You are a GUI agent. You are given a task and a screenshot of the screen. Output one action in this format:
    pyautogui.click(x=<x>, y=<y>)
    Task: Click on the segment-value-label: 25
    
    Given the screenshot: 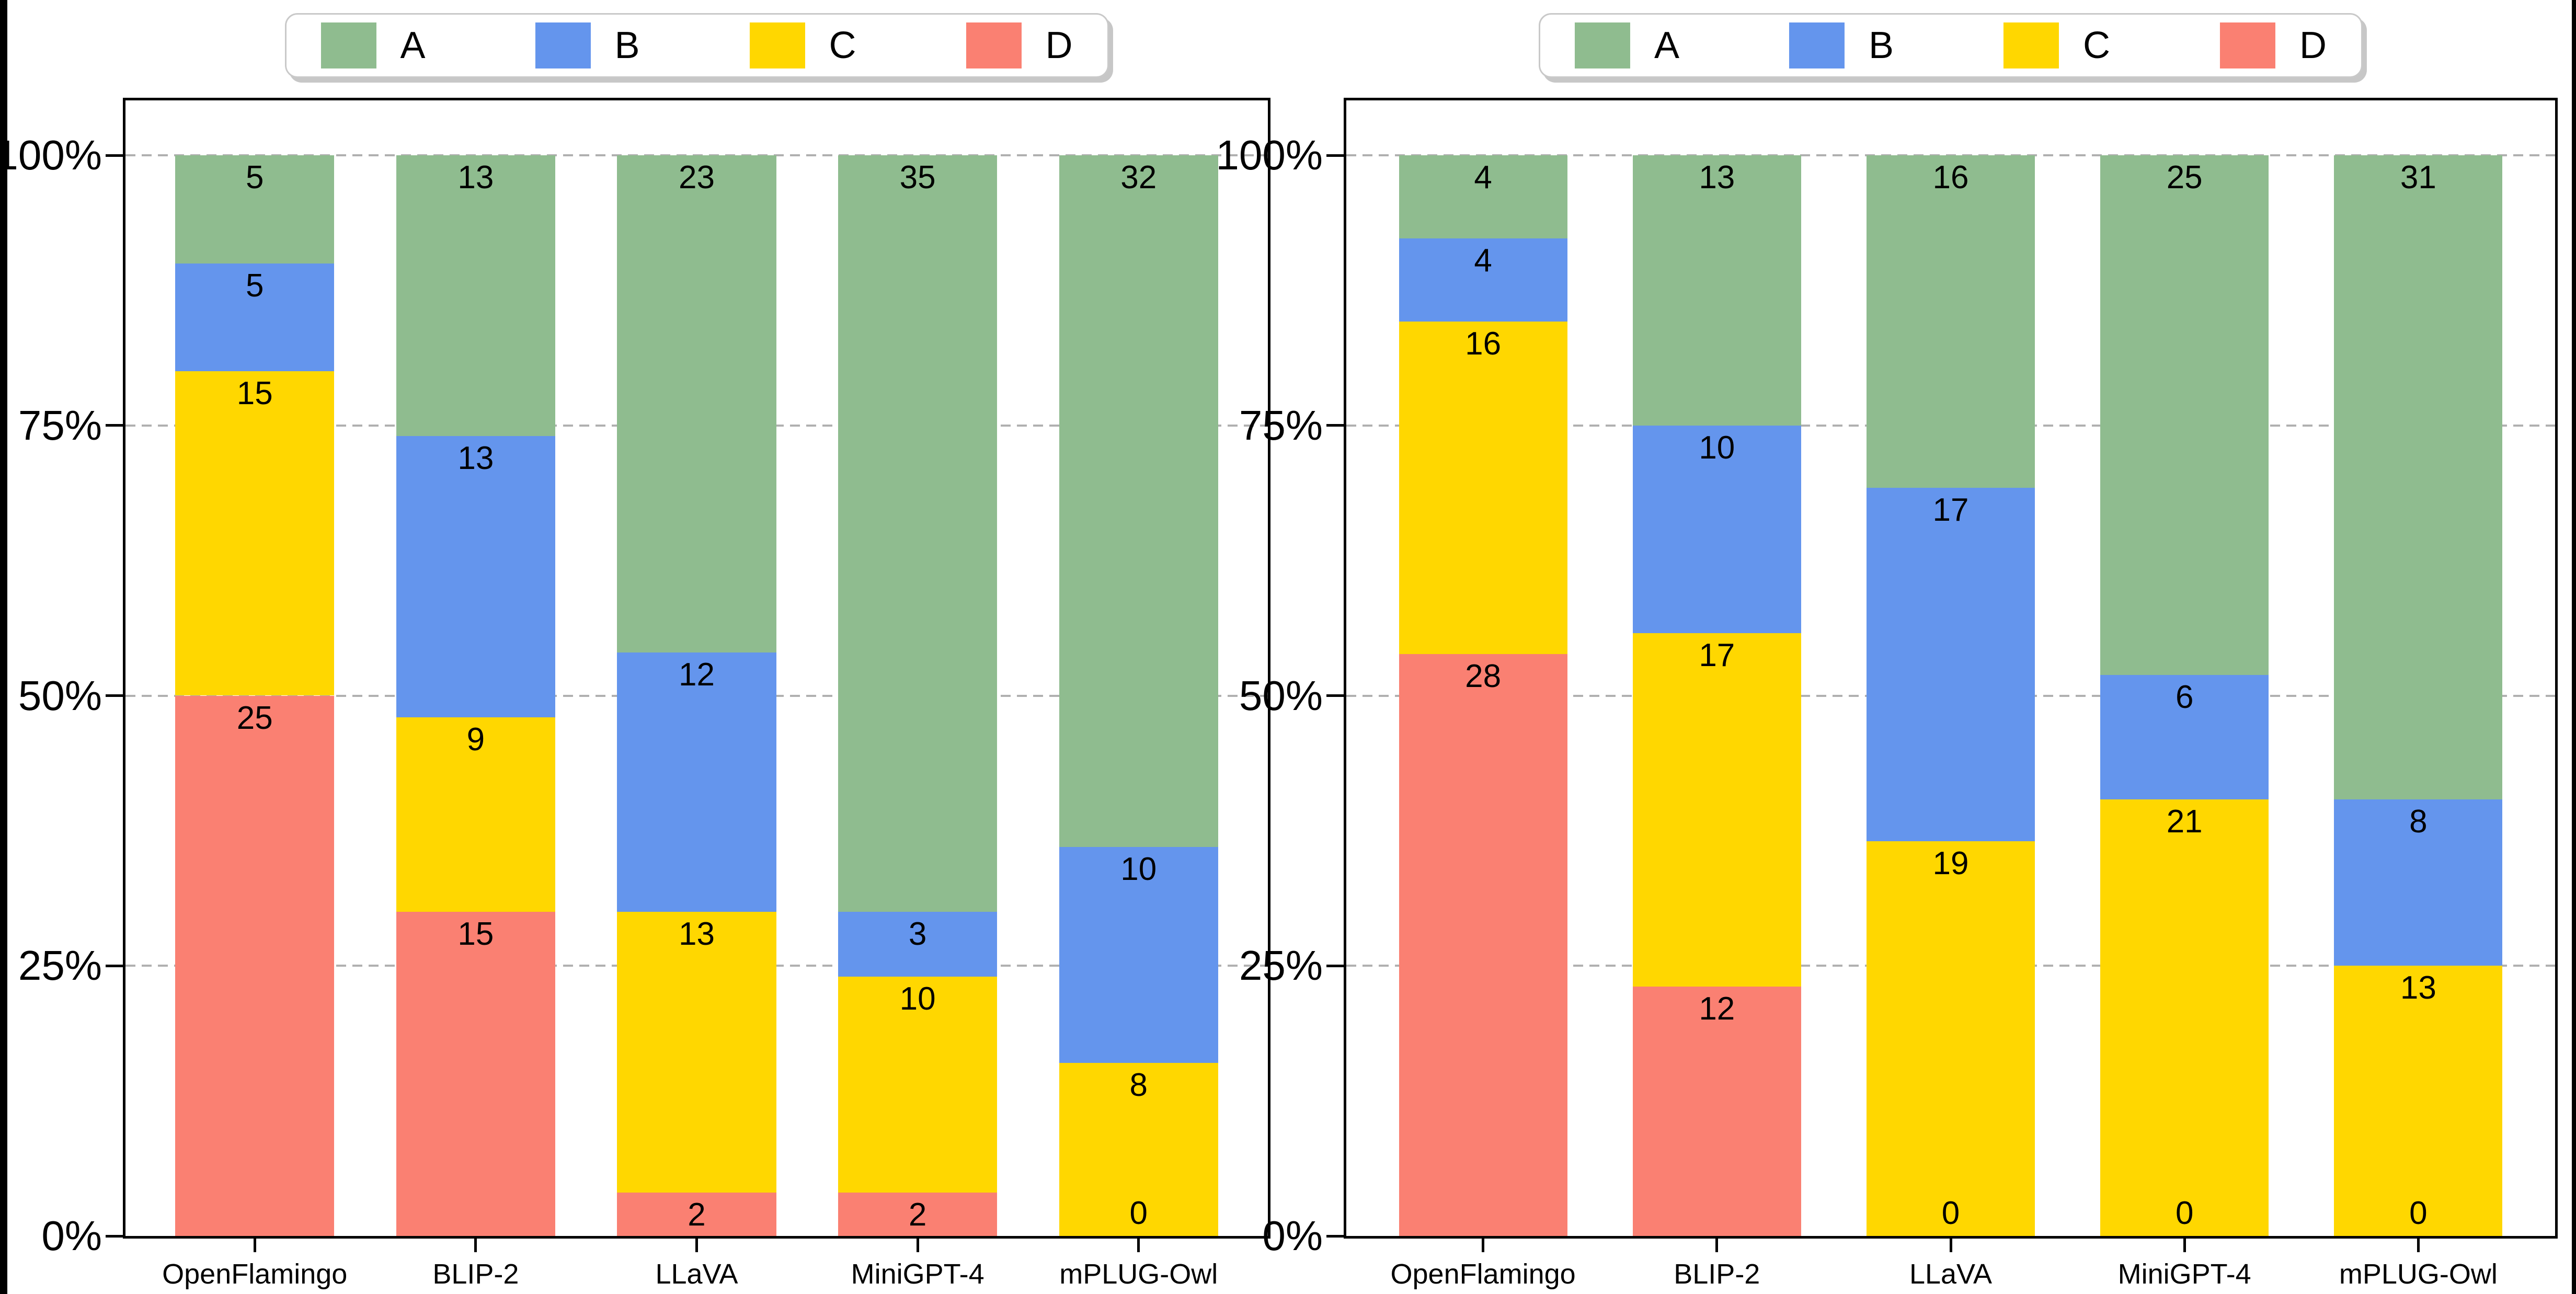 What is the action you would take?
    pyautogui.click(x=2184, y=178)
    